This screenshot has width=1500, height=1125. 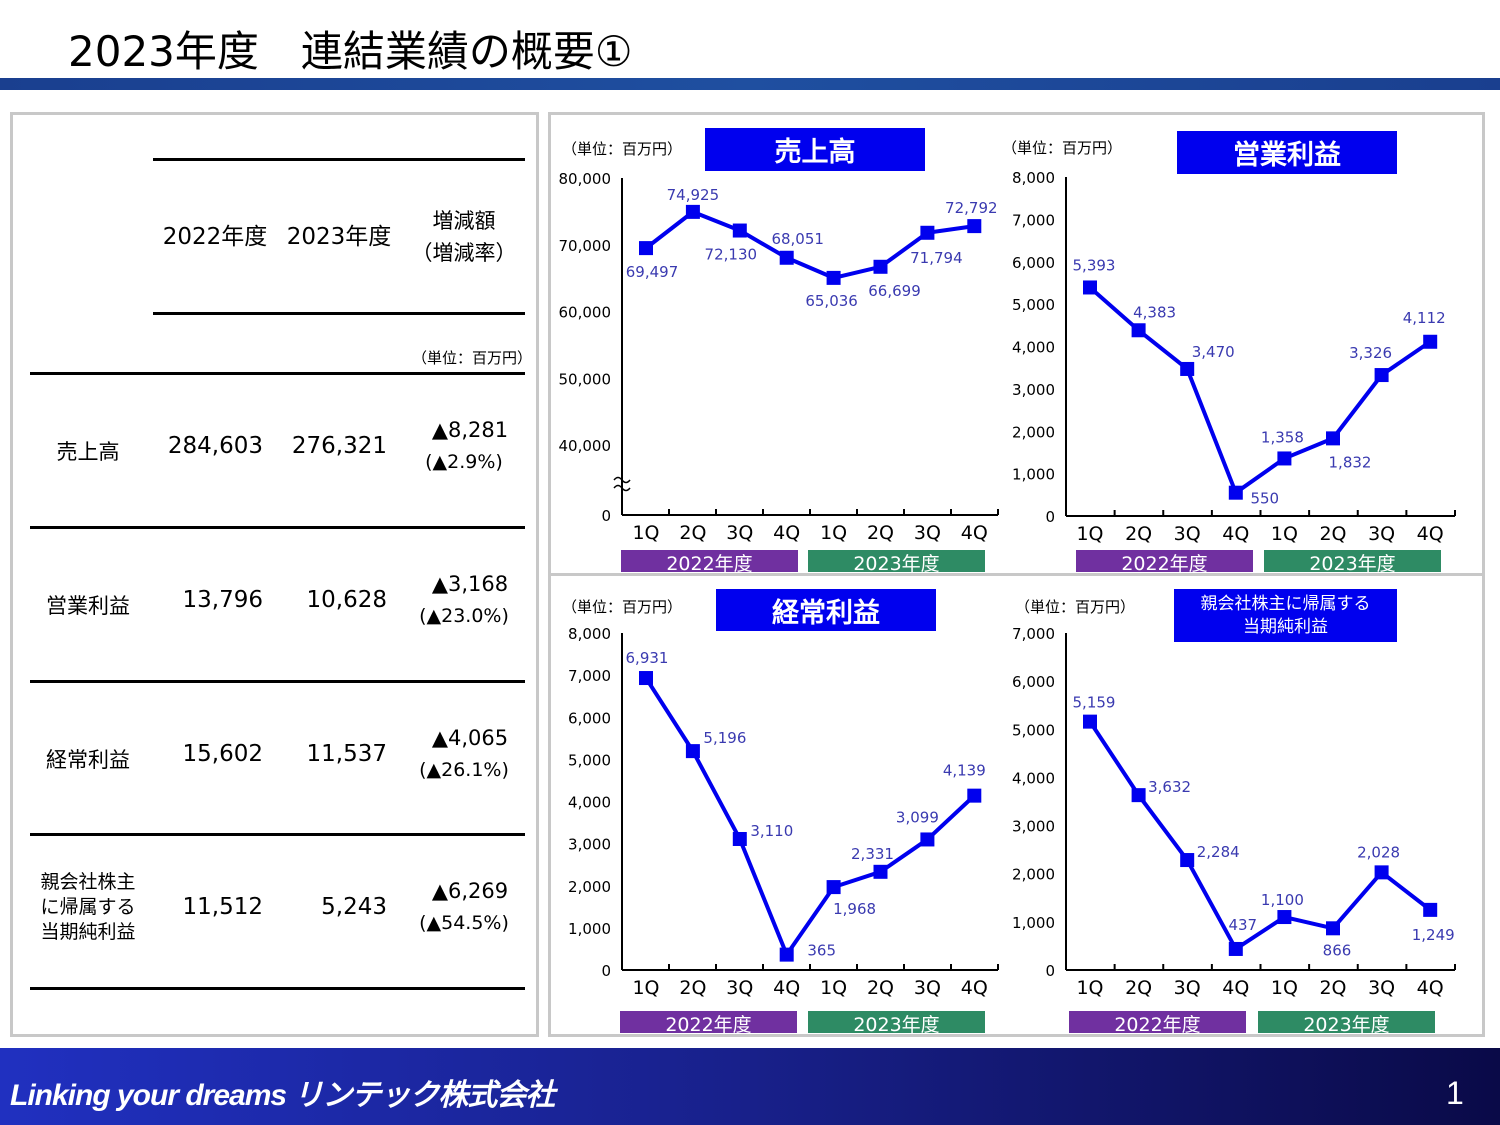 What do you see at coordinates (464, 253) in the screenshot?
I see `header-rate: （増減率）` at bounding box center [464, 253].